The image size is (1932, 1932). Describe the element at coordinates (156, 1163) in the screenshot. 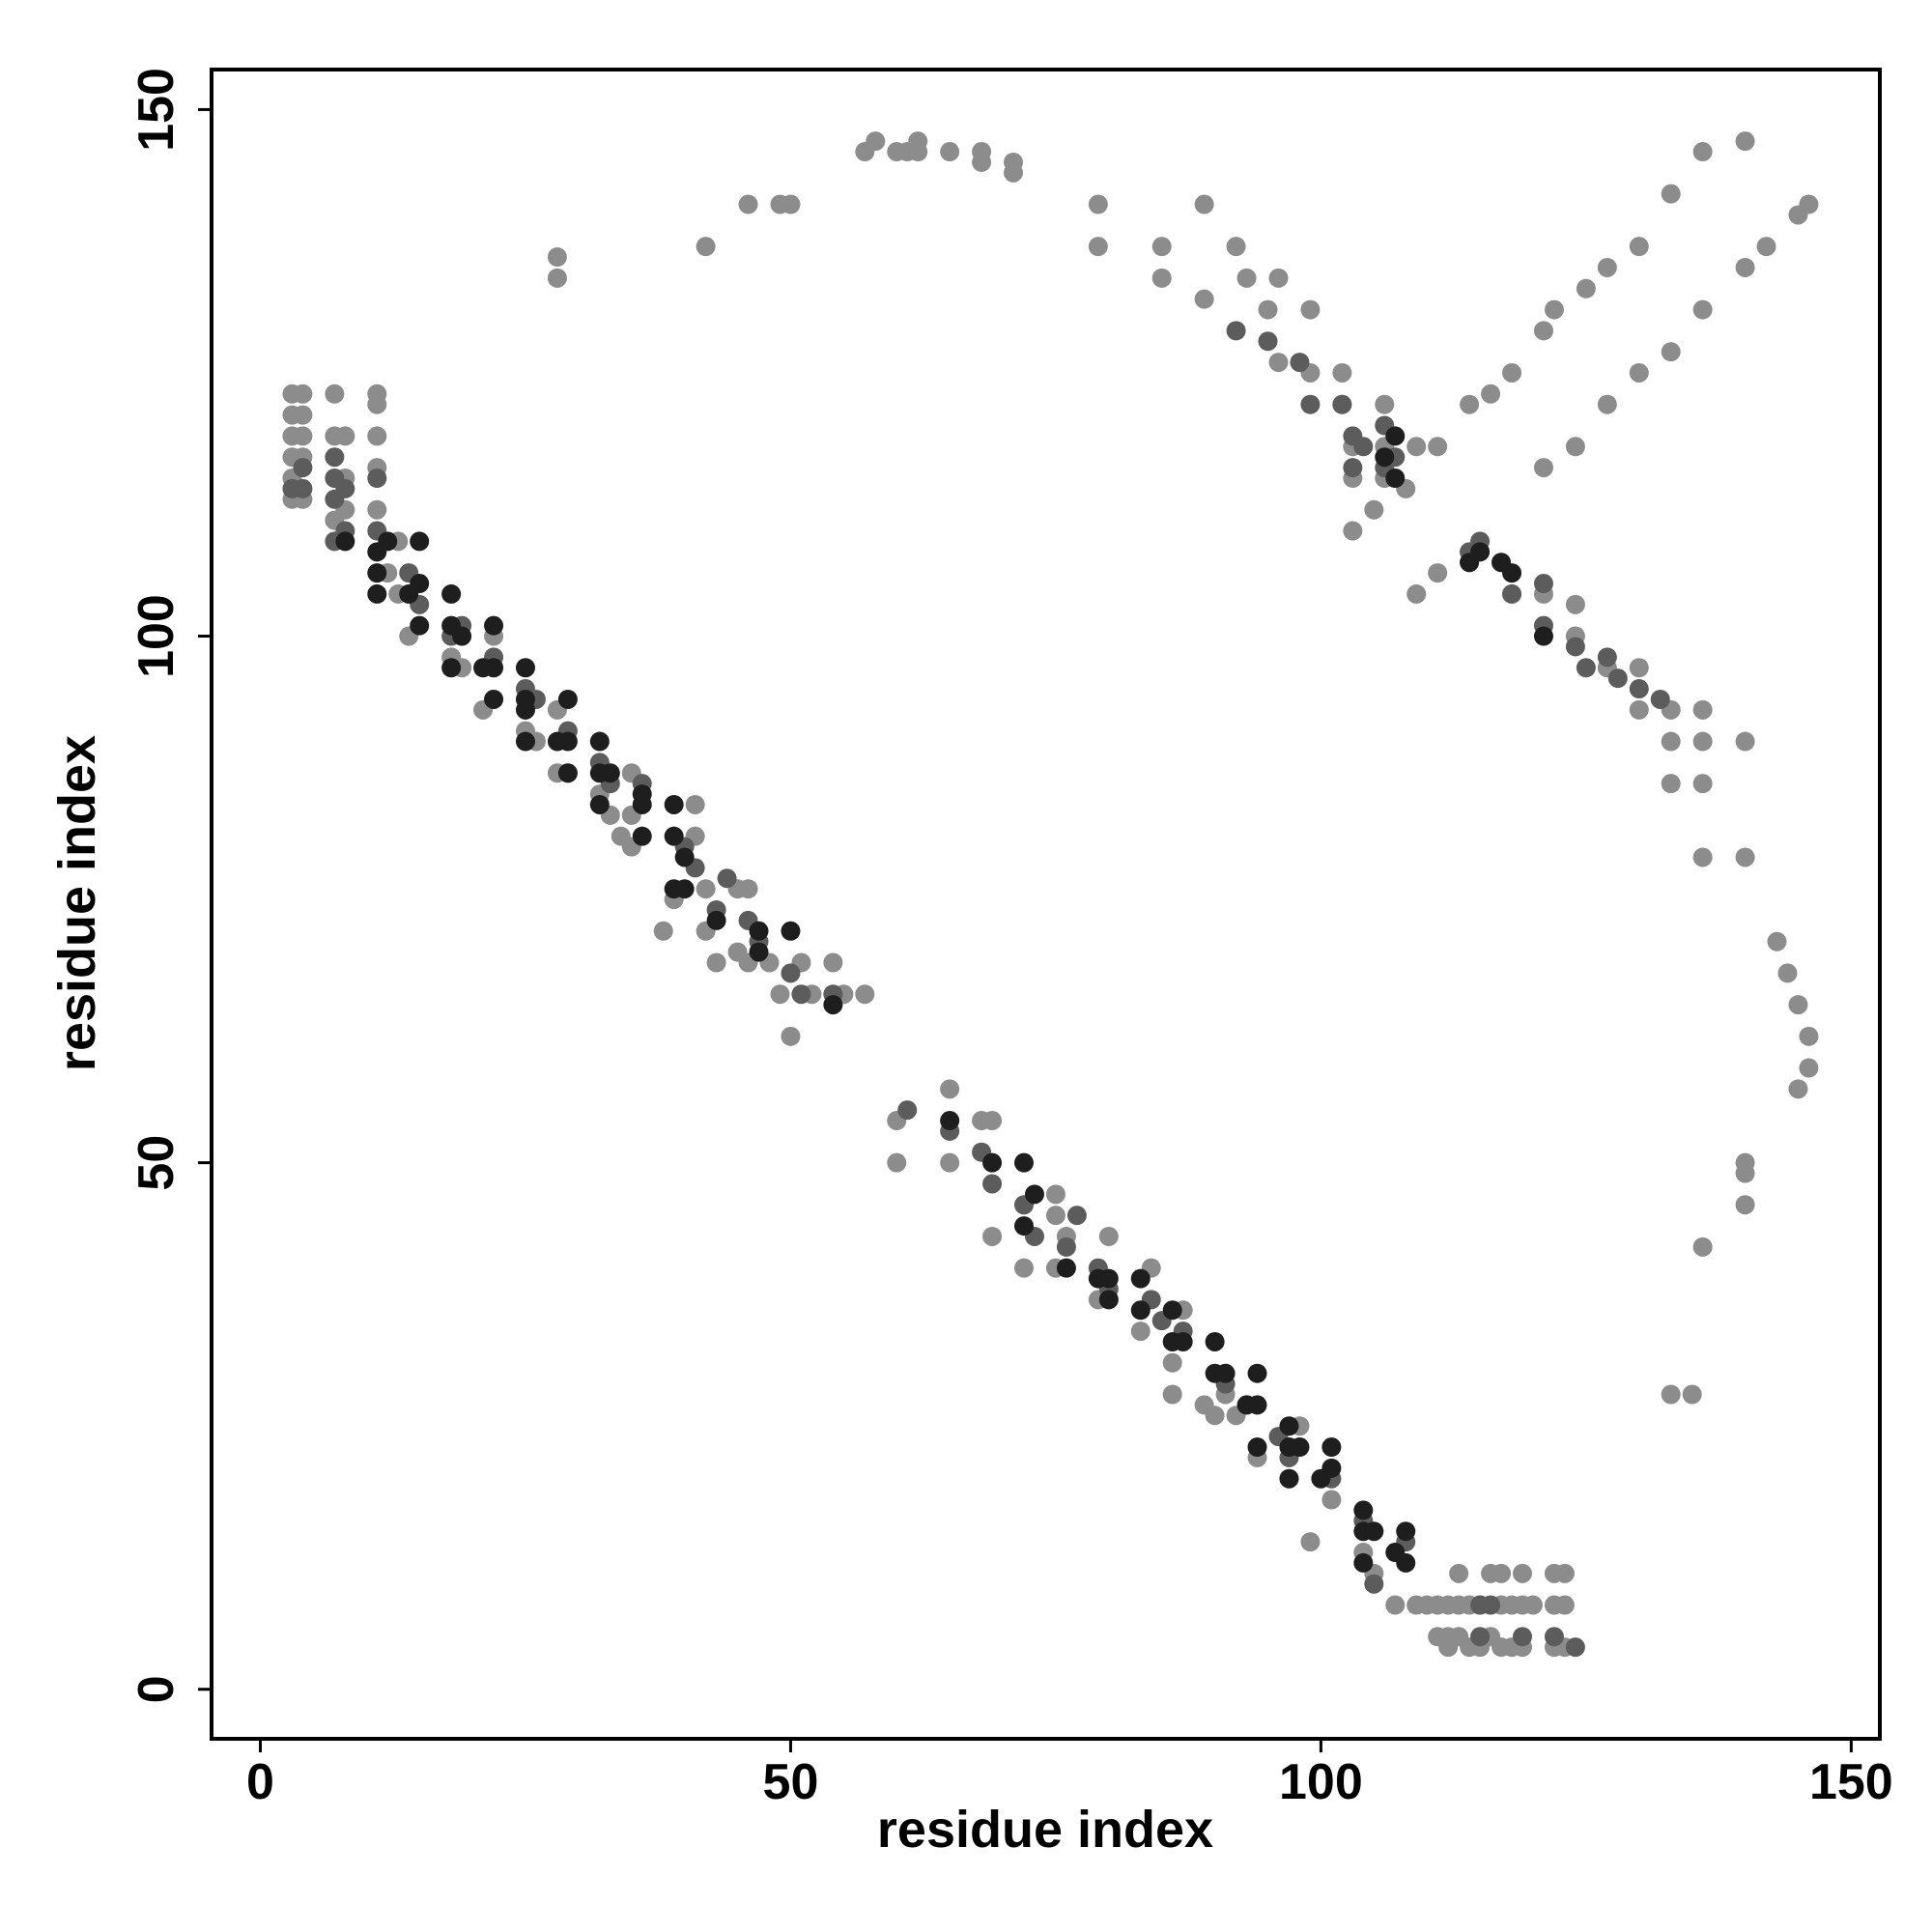

I see `y-tick-label: 50` at that location.